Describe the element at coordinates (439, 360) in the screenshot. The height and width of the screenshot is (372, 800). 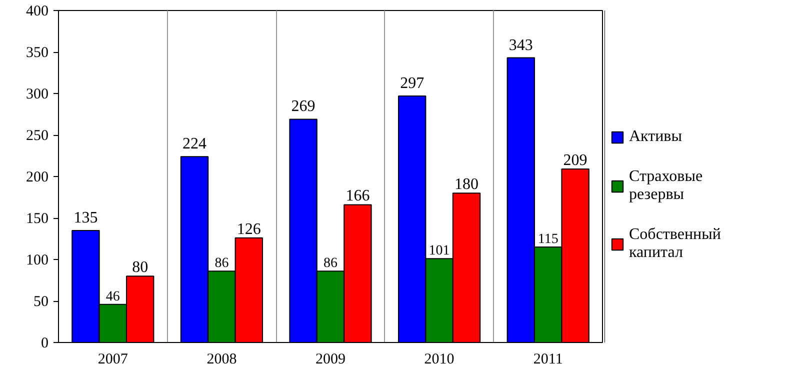
I see `x-tick-label: 2010` at that location.